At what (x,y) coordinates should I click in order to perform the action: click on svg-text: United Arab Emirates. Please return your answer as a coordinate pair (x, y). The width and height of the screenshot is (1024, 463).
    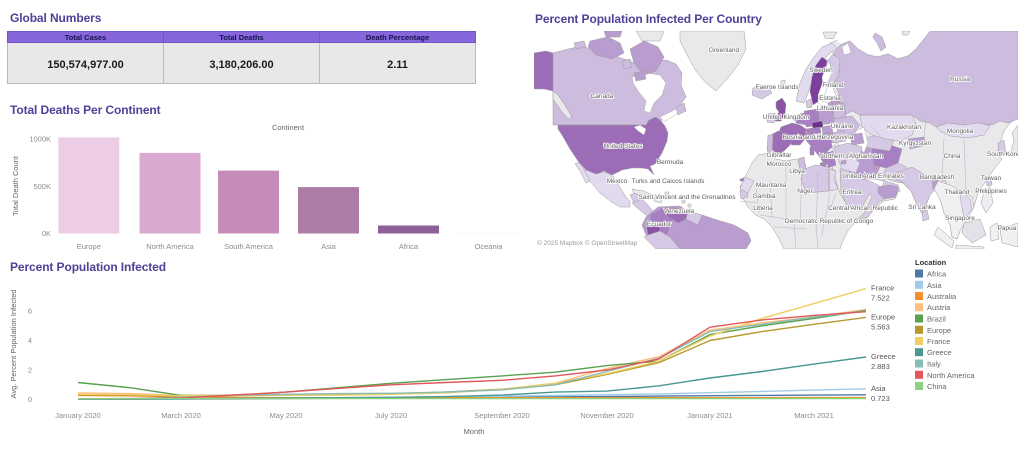
    Looking at the image, I should click on (873, 176).